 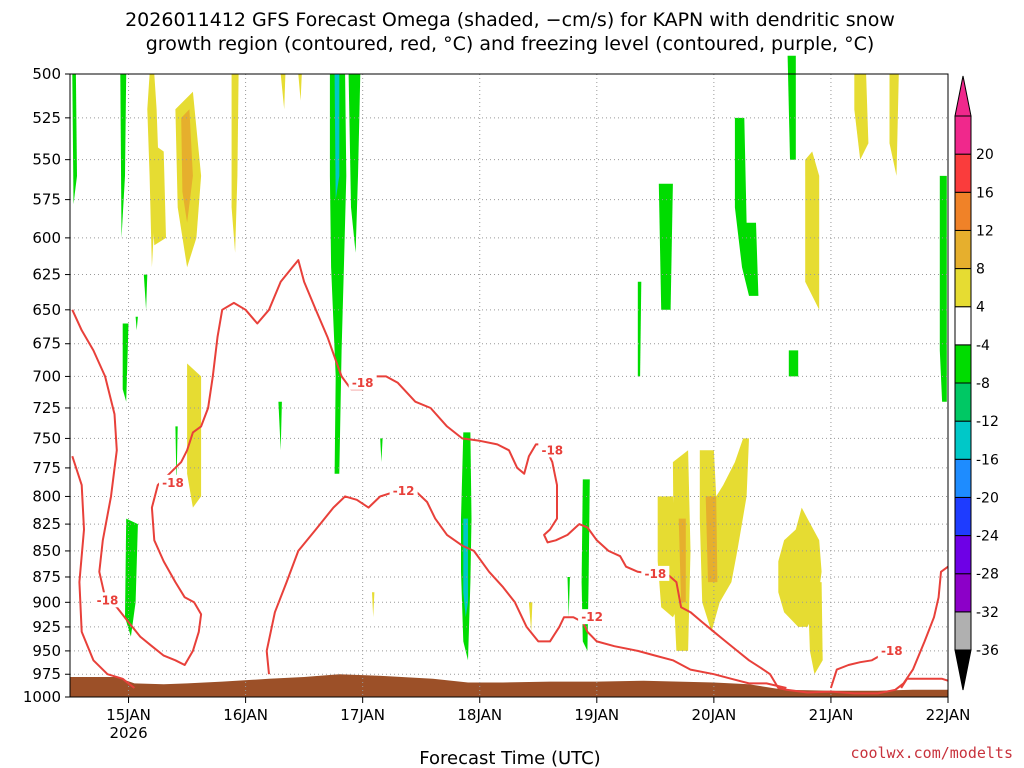 What do you see at coordinates (128, 715) in the screenshot?
I see `x-tick-label: 15JAN` at bounding box center [128, 715].